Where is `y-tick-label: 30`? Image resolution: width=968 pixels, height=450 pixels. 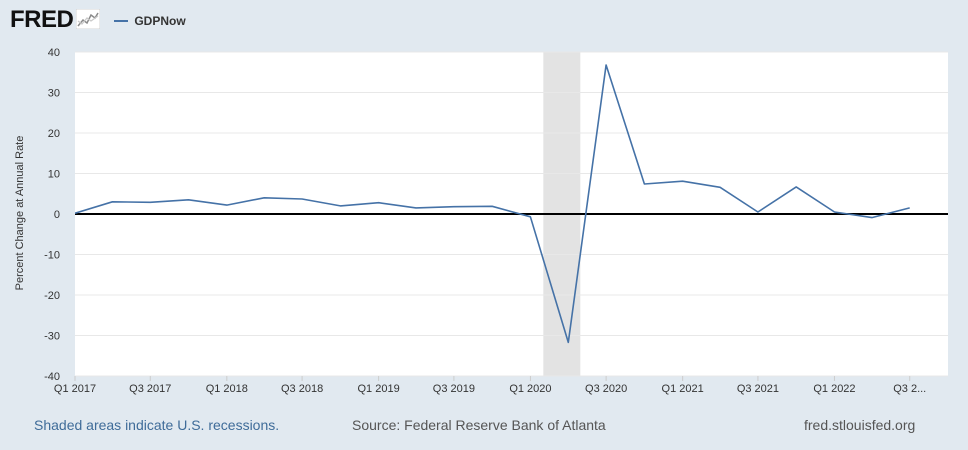
y-tick-label: 30 is located at coordinates (54, 94).